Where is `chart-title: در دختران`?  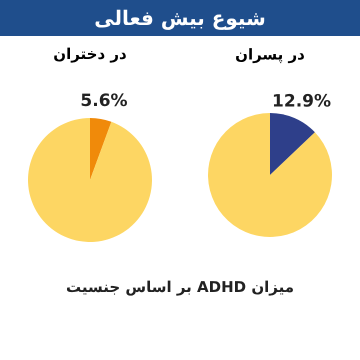 chart-title: در دختران is located at coordinates (90, 54).